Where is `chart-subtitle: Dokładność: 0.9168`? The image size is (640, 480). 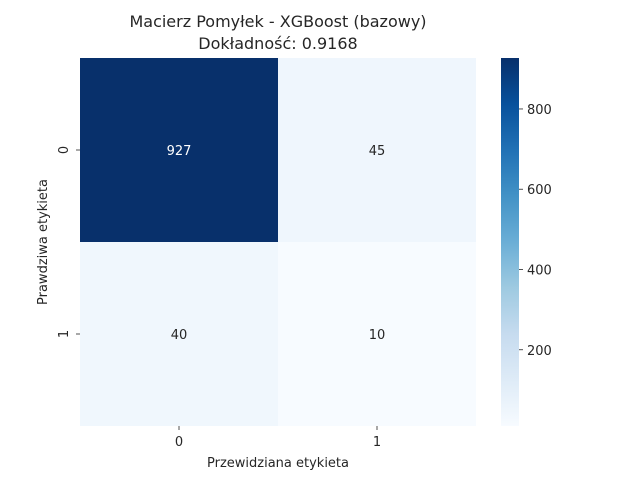 chart-subtitle: Dokładność: 0.9168 is located at coordinates (277, 43).